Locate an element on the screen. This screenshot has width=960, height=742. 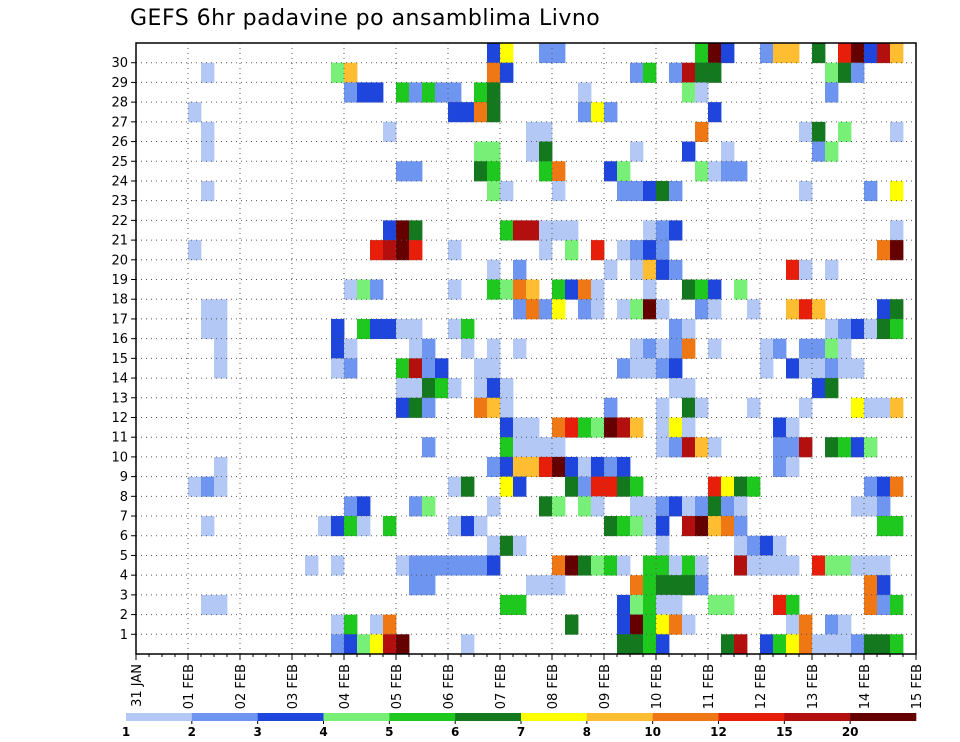
y-tick-label: 8 is located at coordinates (124, 497).